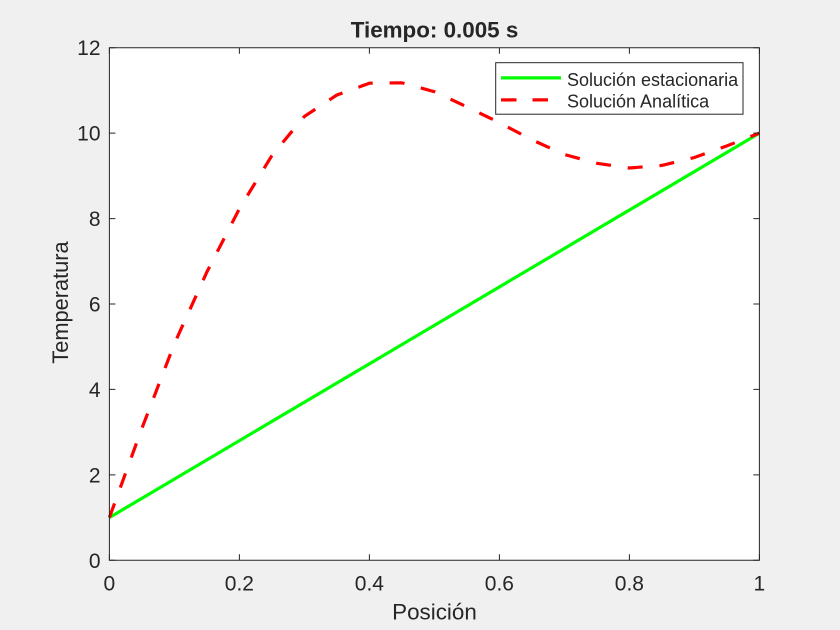  What do you see at coordinates (95, 390) in the screenshot?
I see `svg-text: 4` at bounding box center [95, 390].